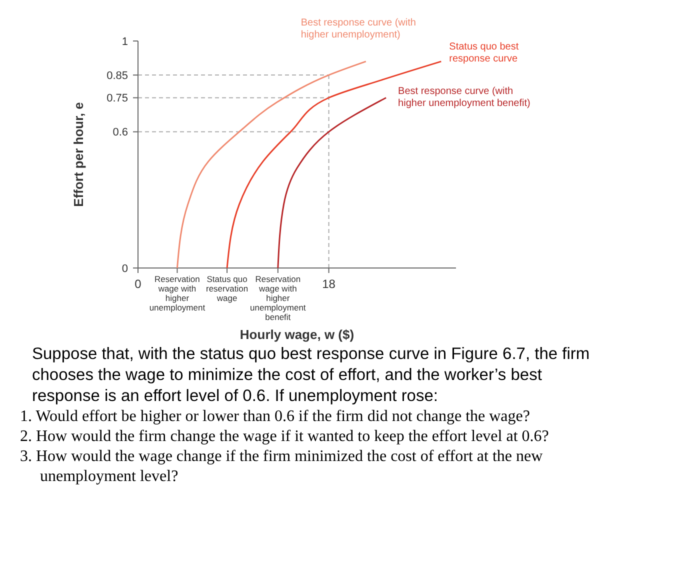  Describe the element at coordinates (278, 298) in the screenshot. I see `x-tick-label: Reservation wage with higher unemployment benefit` at that location.